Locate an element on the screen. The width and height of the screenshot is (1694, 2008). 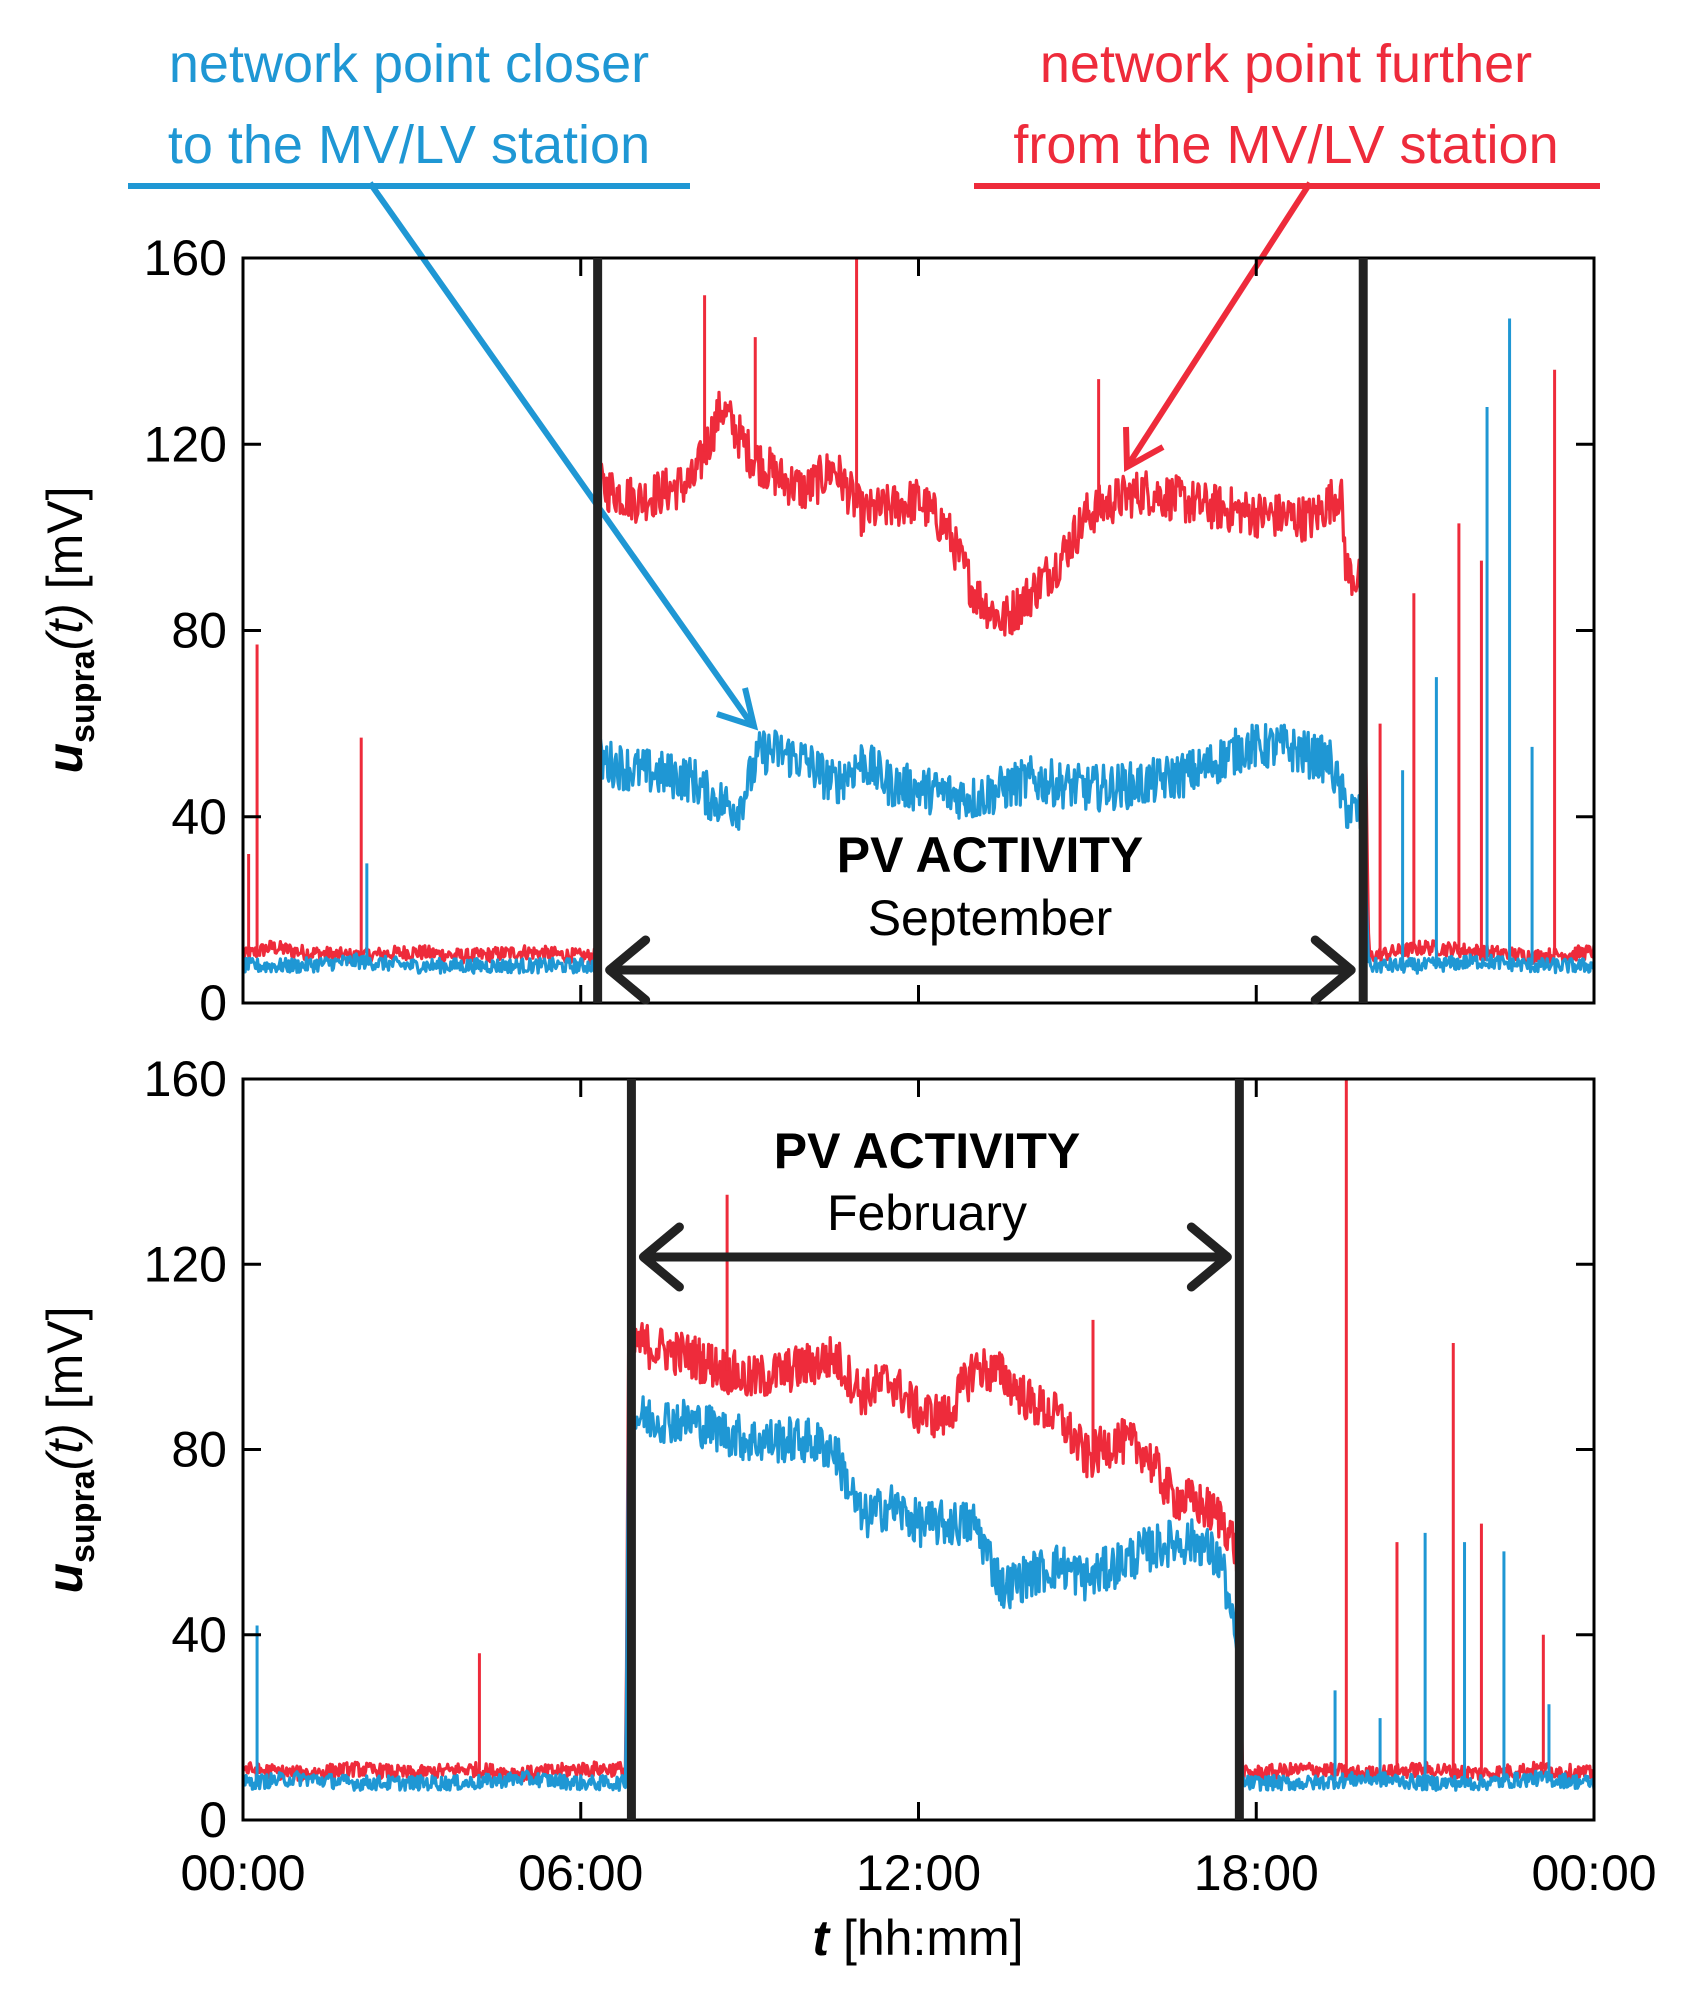
further-pointer-arrowhead is located at coordinates (1144, 449).